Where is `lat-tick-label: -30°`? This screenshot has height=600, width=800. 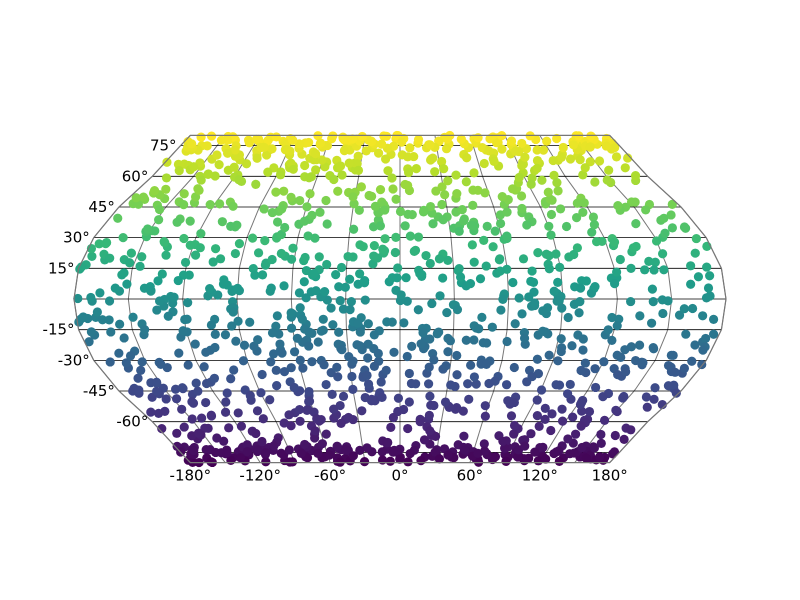 lat-tick-label: -30° is located at coordinates (74, 360).